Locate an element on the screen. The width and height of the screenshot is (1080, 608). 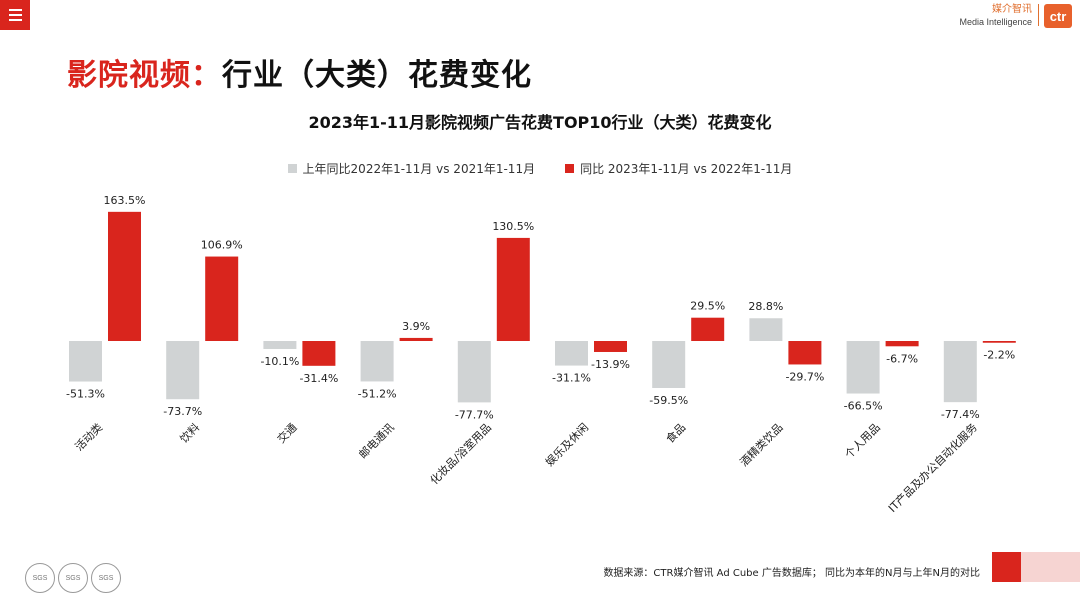
data-label: -31.4% is located at coordinates (318, 378).